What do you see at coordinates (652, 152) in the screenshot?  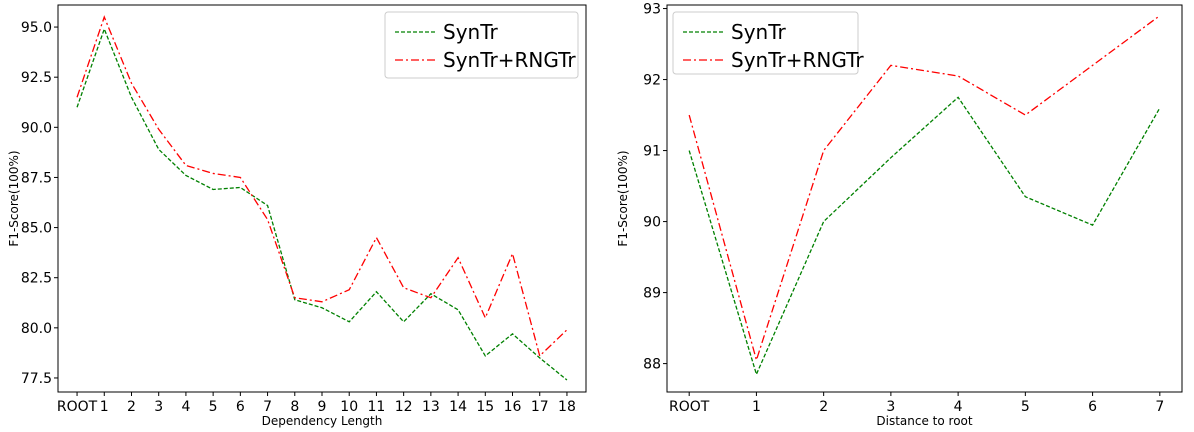 I see `y-tick-label: 91` at bounding box center [652, 152].